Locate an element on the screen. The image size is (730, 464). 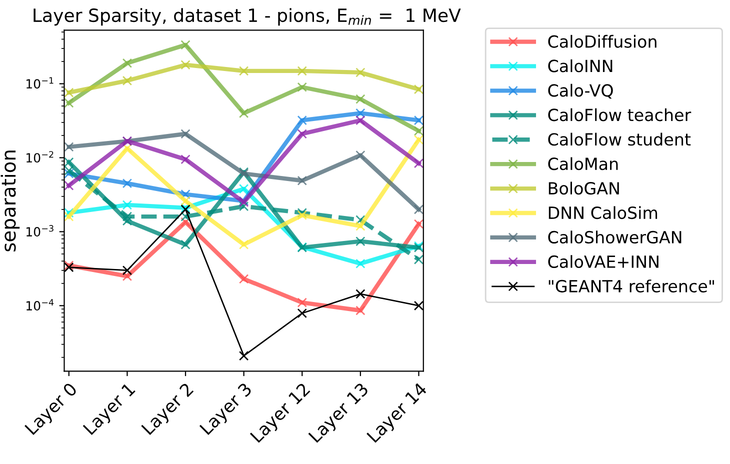
legend-label: CaloINN is located at coordinates (580, 65).